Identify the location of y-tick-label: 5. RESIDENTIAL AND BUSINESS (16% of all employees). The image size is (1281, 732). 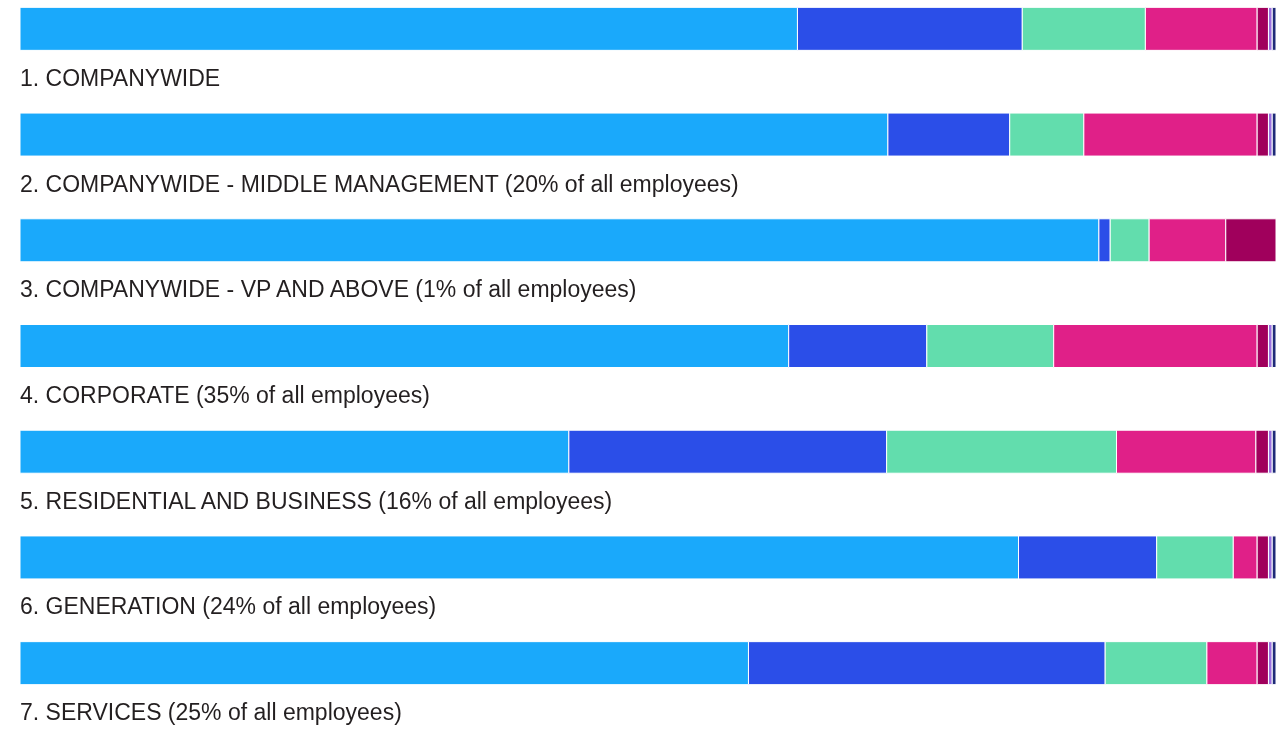
(316, 500).